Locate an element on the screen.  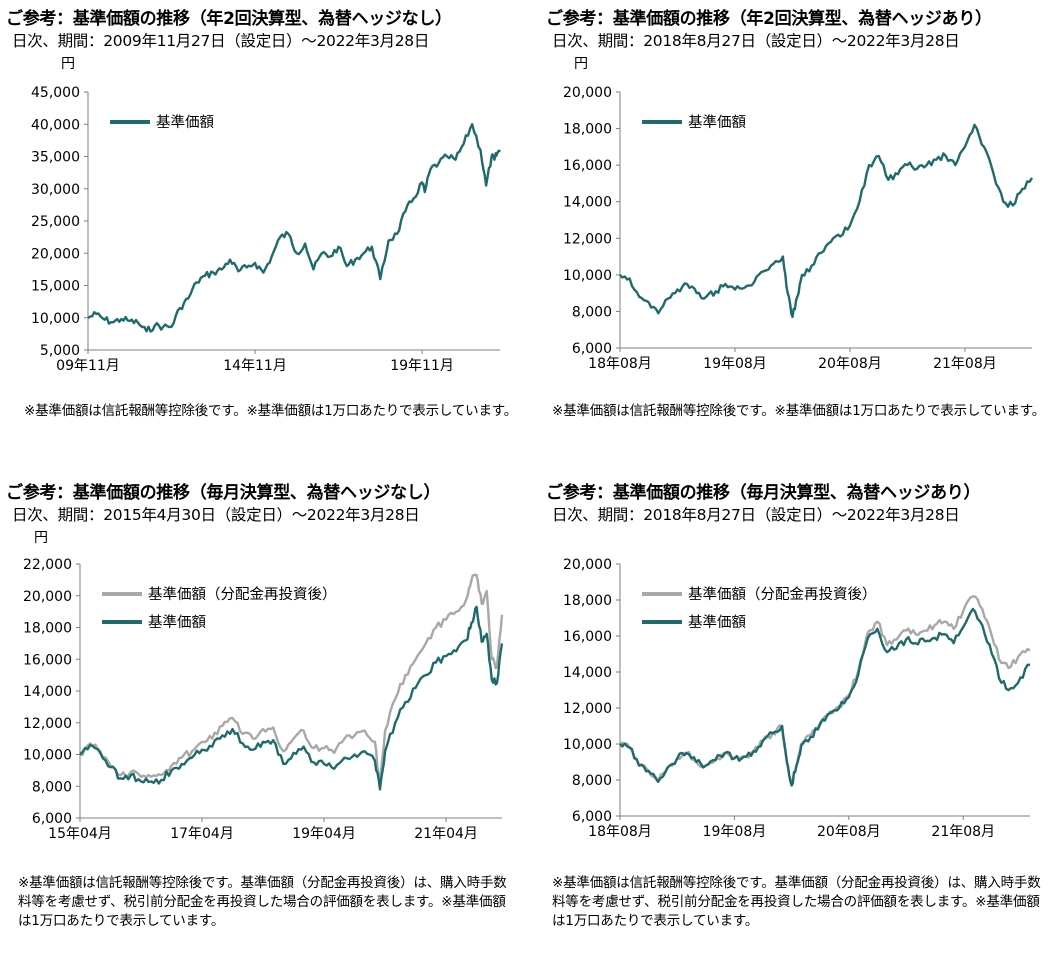
x-tick-label: 14年11月 is located at coordinates (255, 366).